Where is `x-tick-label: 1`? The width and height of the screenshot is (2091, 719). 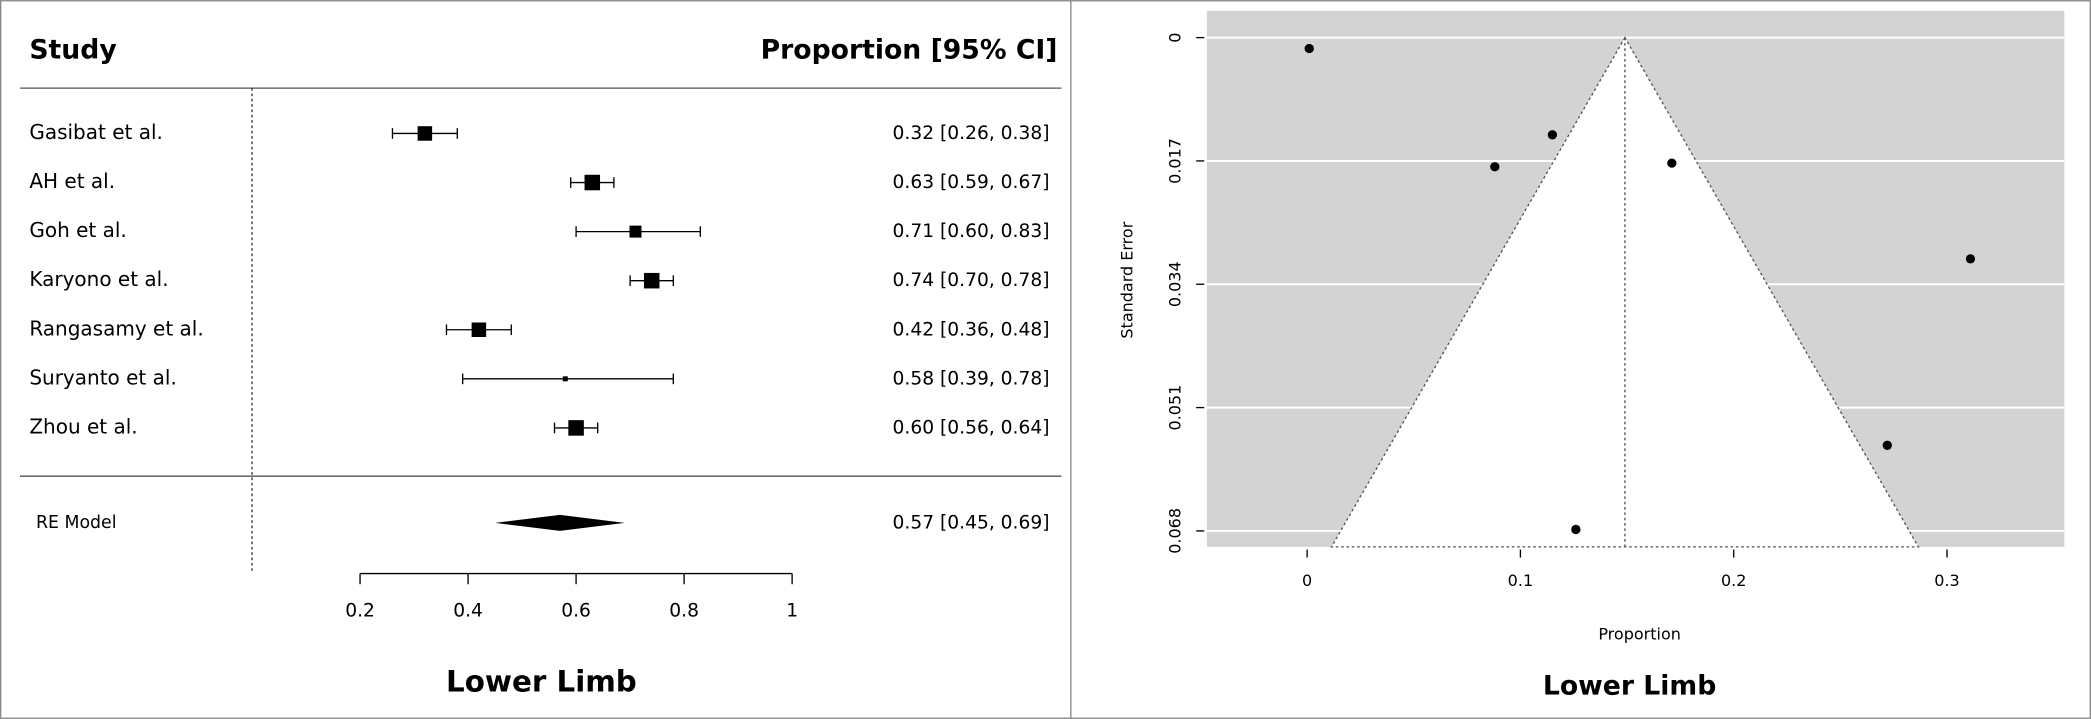
x-tick-label: 1 is located at coordinates (792, 610).